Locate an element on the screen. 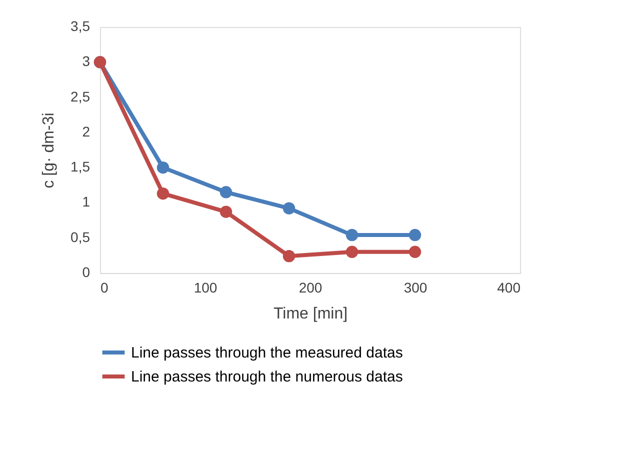 This screenshot has width=623, height=457. x-tick-label: 400 is located at coordinates (509, 288).